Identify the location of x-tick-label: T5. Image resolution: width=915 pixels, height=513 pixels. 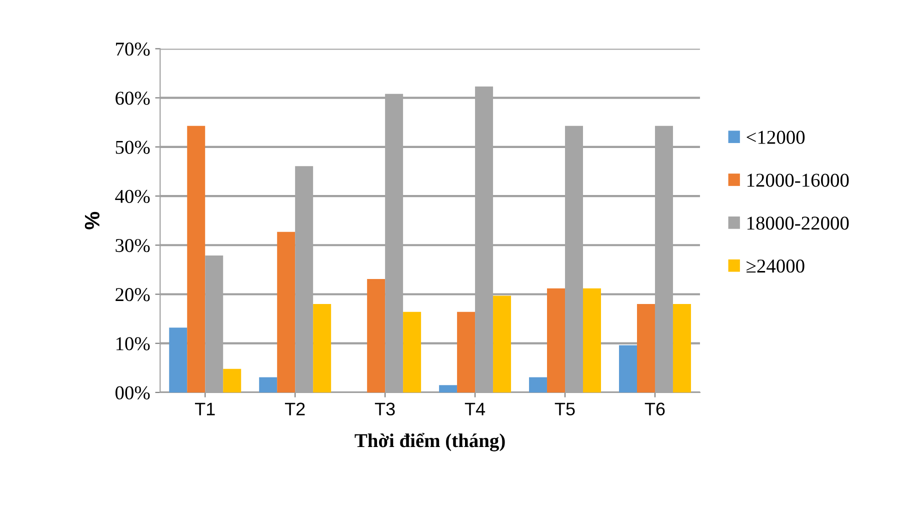
(564, 409).